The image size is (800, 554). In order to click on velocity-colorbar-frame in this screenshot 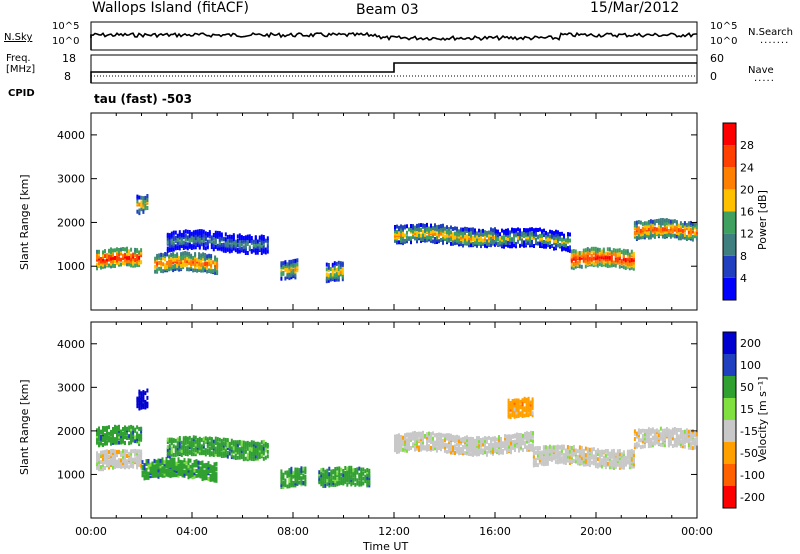, I will do `click(729, 420)`.